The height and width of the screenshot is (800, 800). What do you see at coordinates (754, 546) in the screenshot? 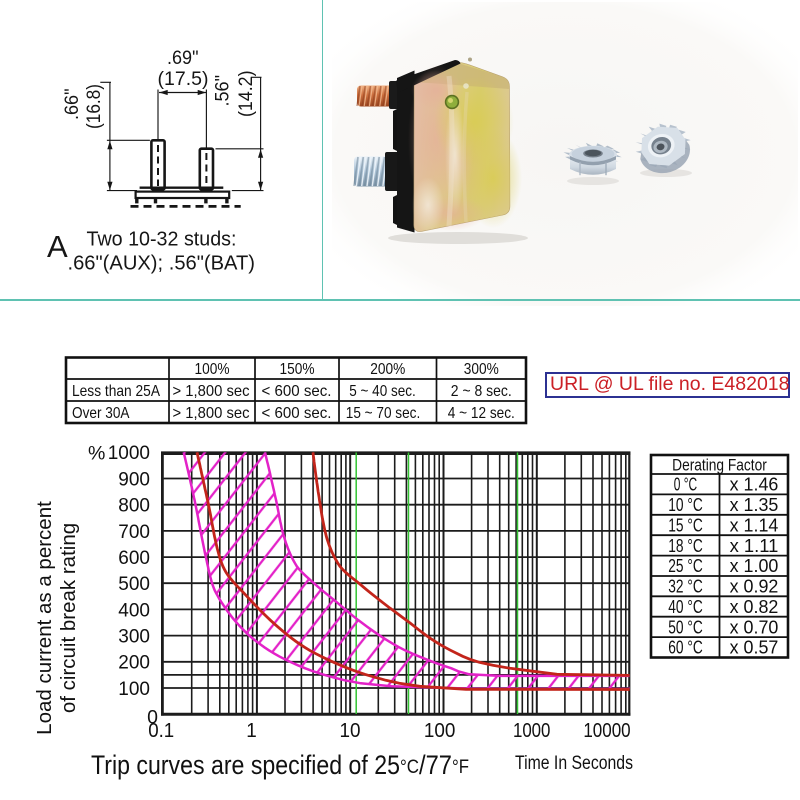
I see `svg-text: x 1.11` at bounding box center [754, 546].